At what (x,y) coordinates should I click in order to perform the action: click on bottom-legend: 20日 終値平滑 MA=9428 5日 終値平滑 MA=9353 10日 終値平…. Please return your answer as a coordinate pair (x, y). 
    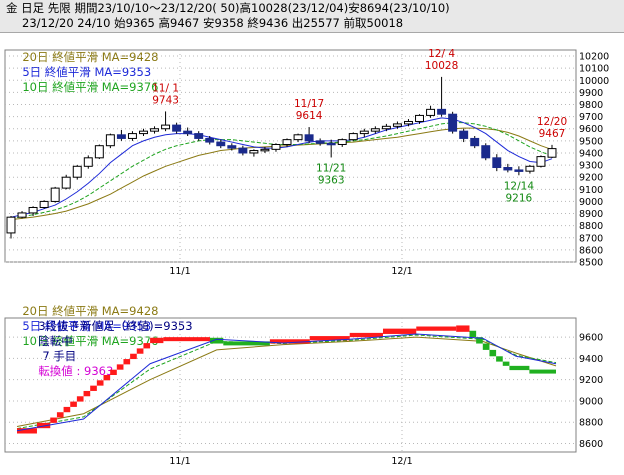
    Looking at the image, I should click on (89, 318).